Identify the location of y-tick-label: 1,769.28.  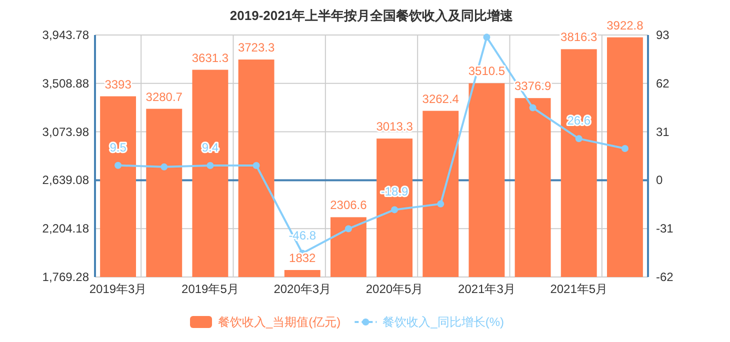
(66, 277).